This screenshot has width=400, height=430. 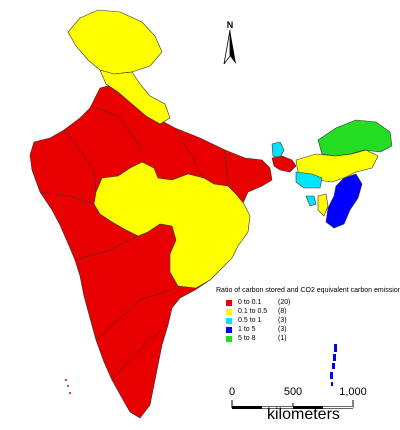 I want to click on north-arrow-label: N, so click(x=230, y=25).